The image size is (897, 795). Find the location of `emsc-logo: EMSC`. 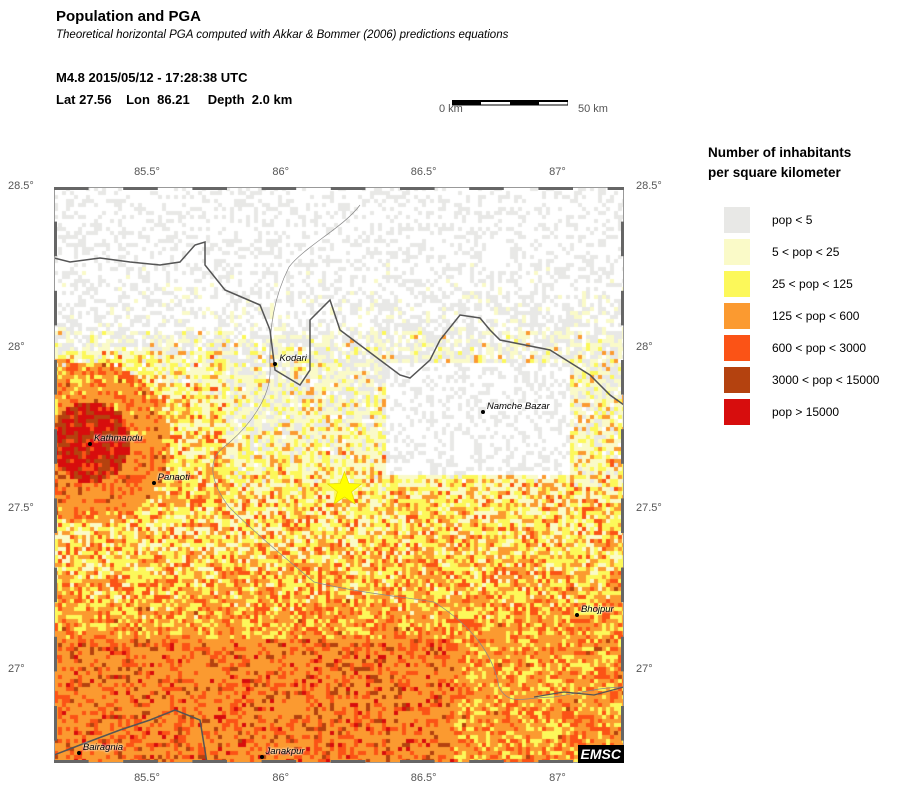

emsc-logo: EMSC is located at coordinates (600, 754).